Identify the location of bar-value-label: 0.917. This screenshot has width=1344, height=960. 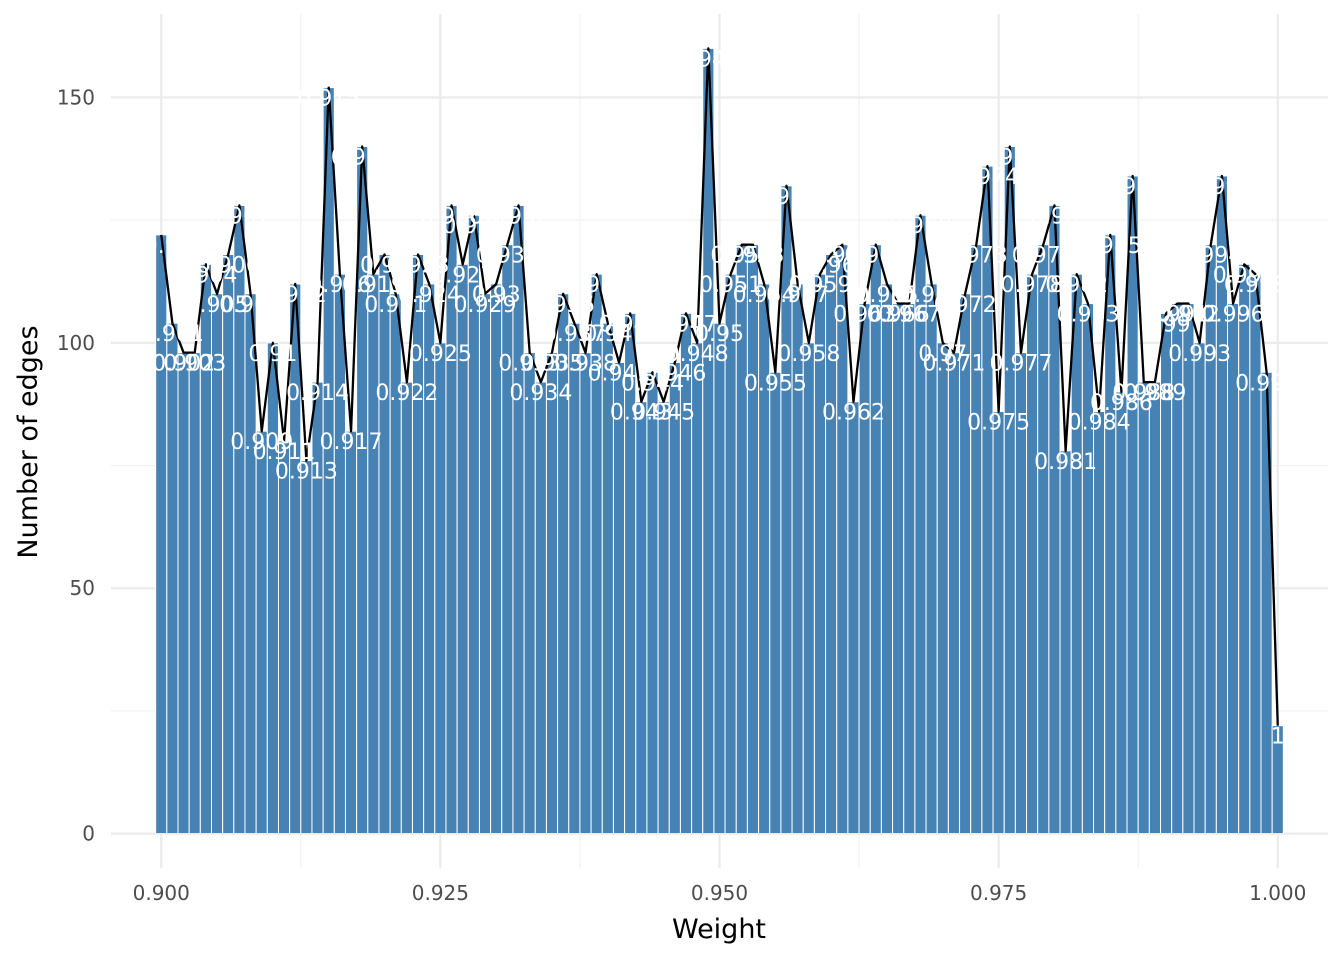
(351, 442).